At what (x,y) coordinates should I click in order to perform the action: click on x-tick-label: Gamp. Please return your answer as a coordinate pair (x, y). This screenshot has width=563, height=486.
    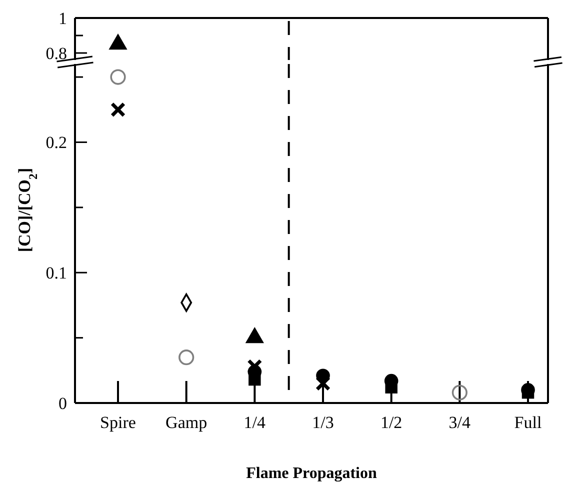
    Looking at the image, I should click on (187, 422).